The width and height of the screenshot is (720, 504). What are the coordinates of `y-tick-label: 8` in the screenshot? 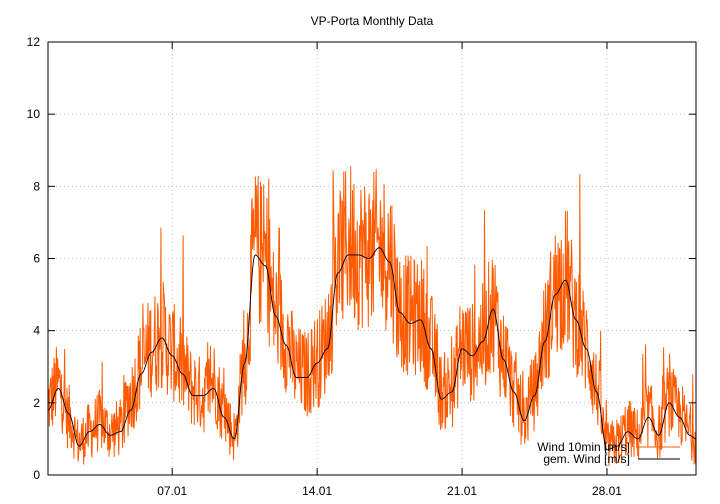 It's located at (36, 186).